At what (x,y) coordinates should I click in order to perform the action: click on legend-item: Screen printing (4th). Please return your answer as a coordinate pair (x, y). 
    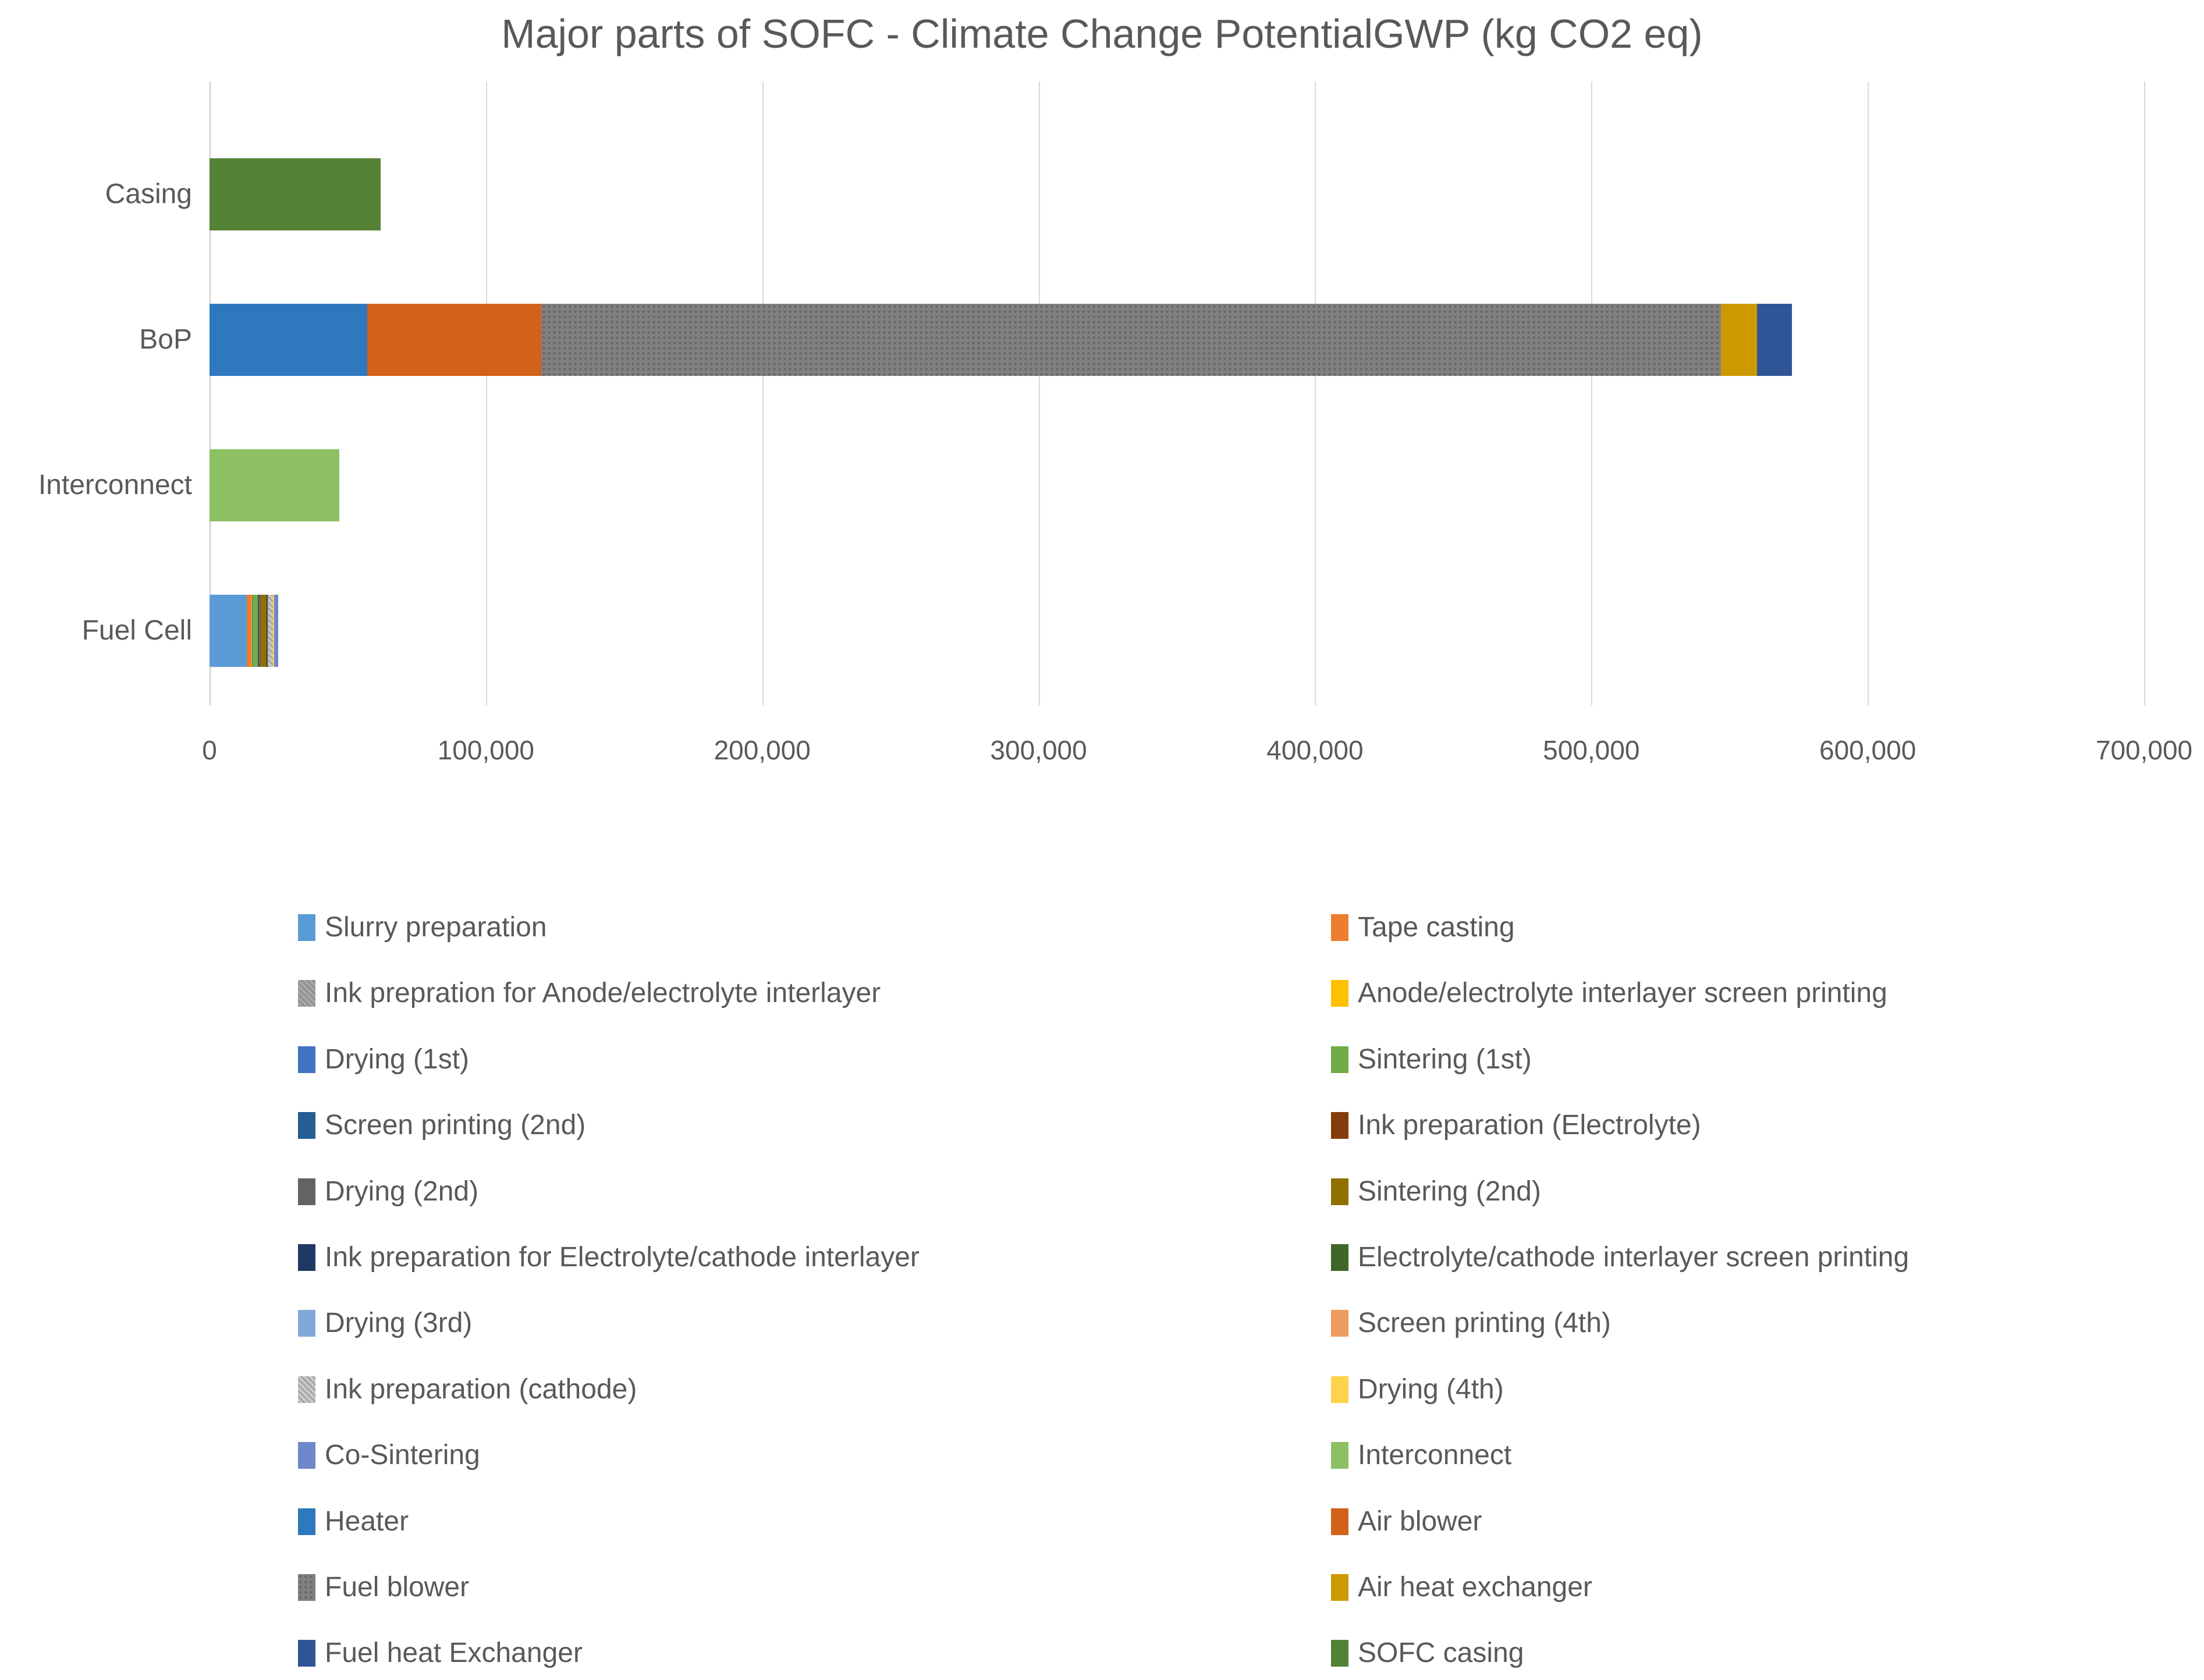
    Looking at the image, I should click on (1471, 1323).